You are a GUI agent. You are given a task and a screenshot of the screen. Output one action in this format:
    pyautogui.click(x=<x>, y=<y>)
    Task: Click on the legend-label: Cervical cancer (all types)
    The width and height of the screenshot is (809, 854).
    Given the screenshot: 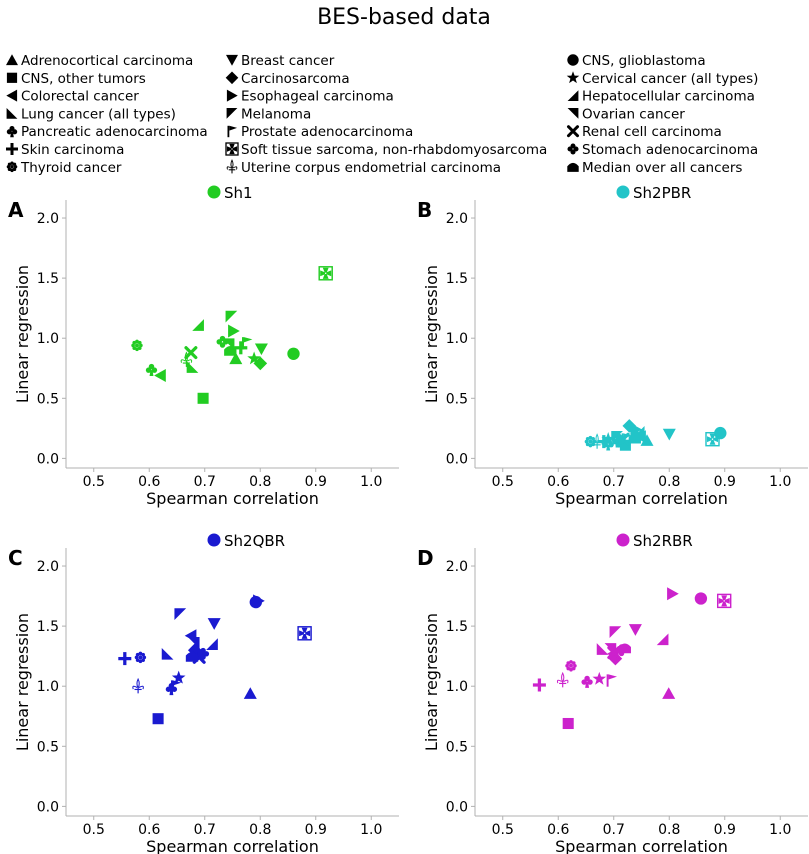 What is the action you would take?
    pyautogui.click(x=670, y=79)
    